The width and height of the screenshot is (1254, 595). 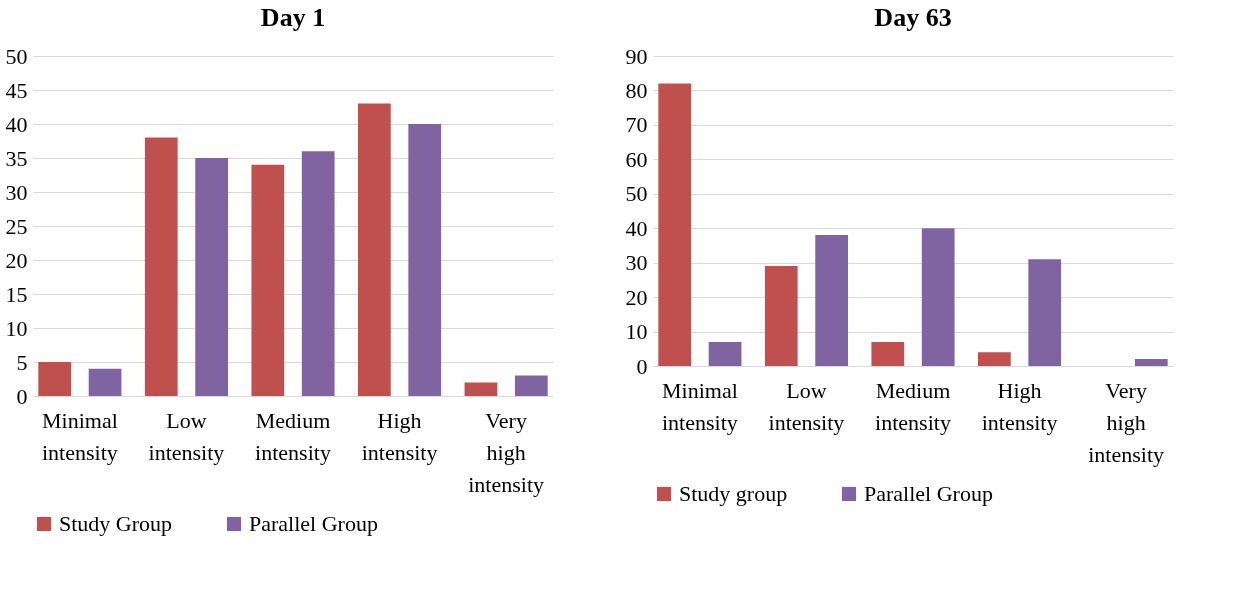 What do you see at coordinates (116, 523) in the screenshot?
I see `legend-label: Study Group` at bounding box center [116, 523].